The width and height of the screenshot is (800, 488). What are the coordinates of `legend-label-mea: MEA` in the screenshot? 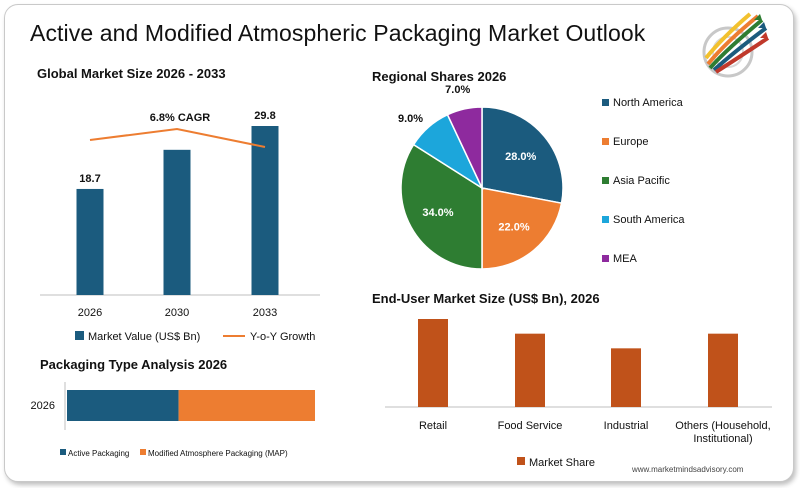 It's located at (625, 259).